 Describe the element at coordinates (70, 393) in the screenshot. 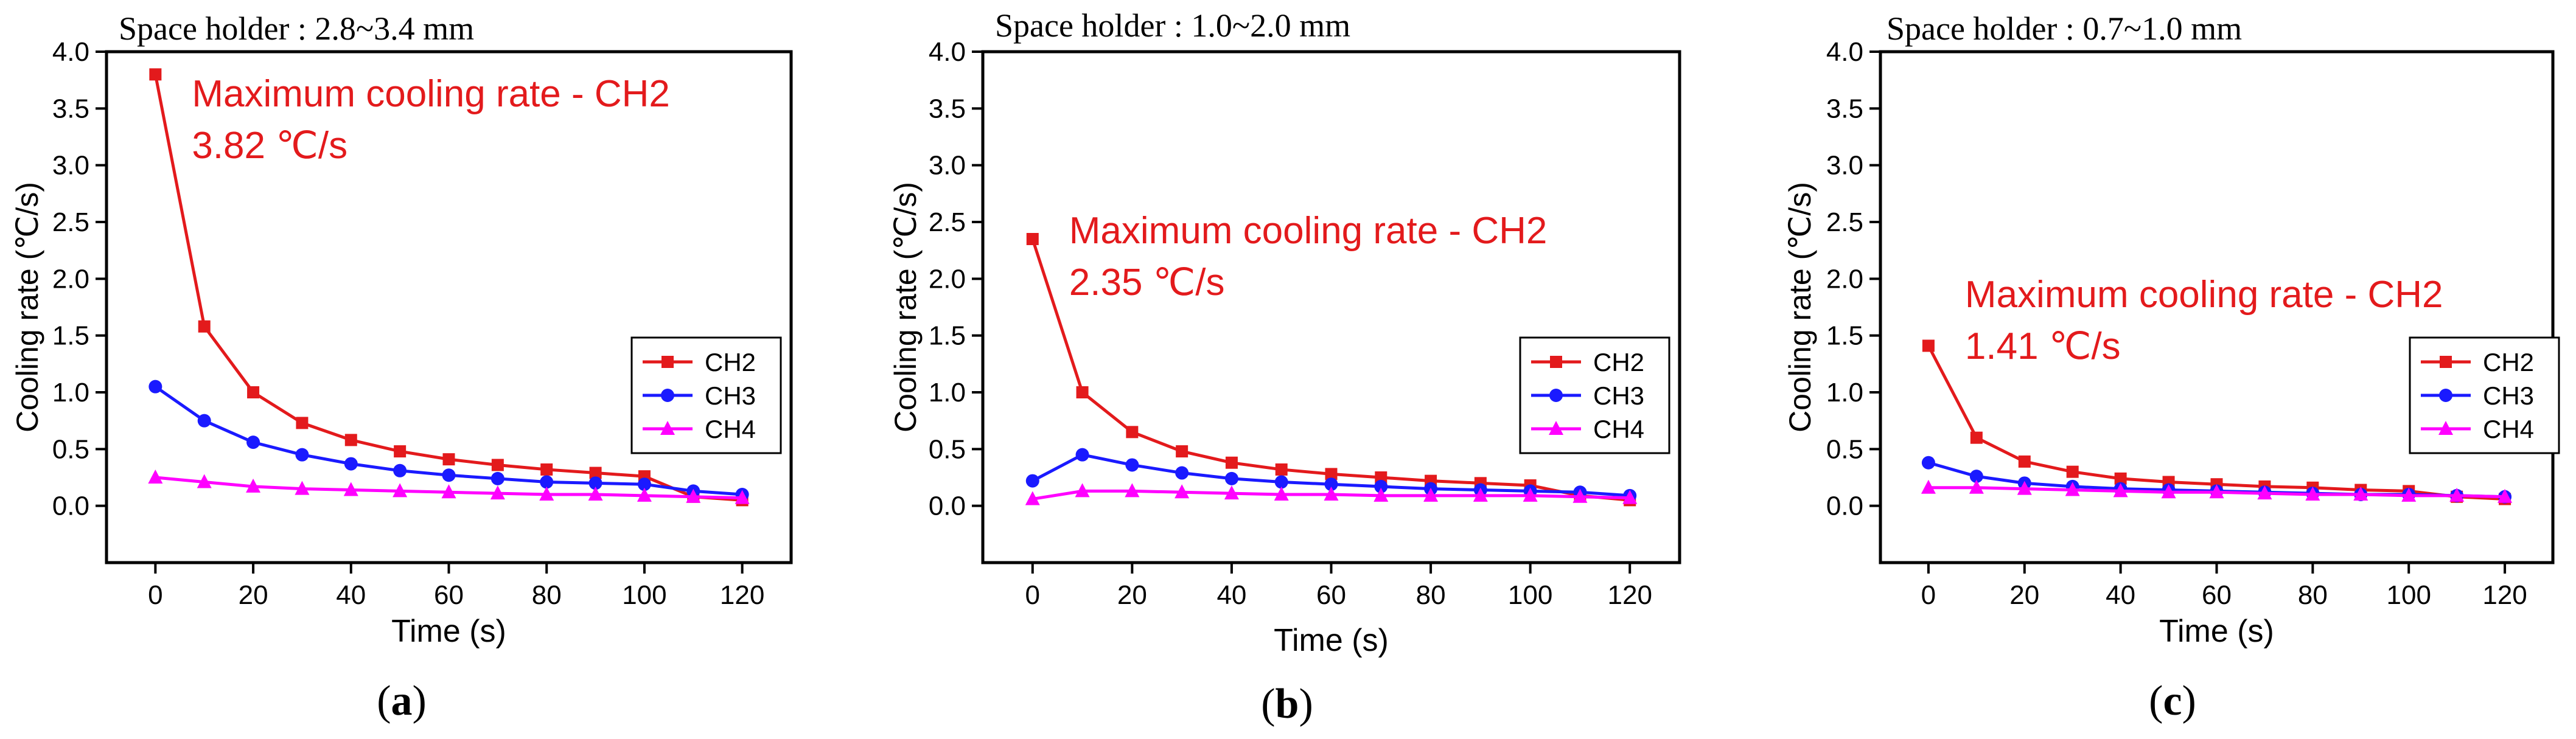

I see `y-tick-label: 1.0` at that location.